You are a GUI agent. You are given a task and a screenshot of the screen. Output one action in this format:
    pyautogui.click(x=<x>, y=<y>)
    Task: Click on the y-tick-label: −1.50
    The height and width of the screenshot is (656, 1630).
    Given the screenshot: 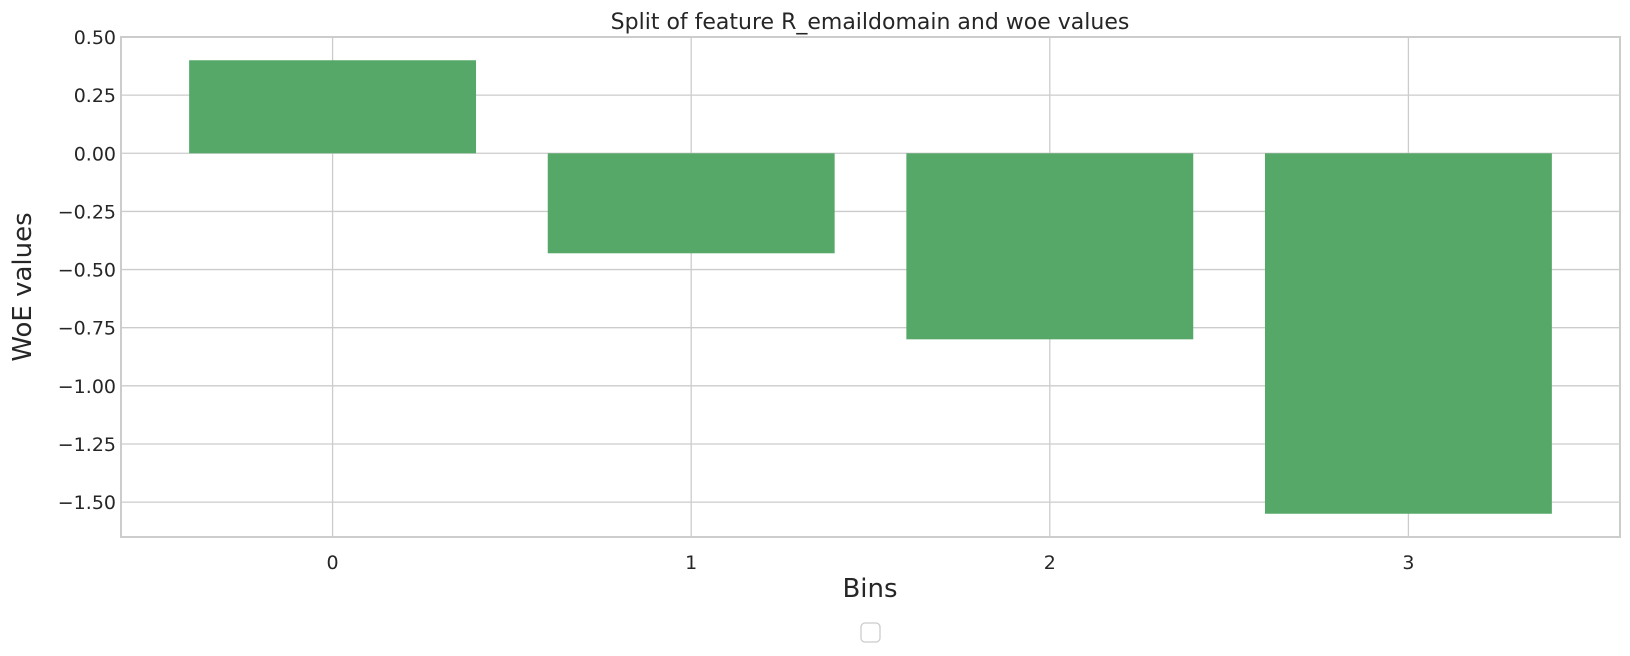 What is the action you would take?
    pyautogui.click(x=87, y=503)
    